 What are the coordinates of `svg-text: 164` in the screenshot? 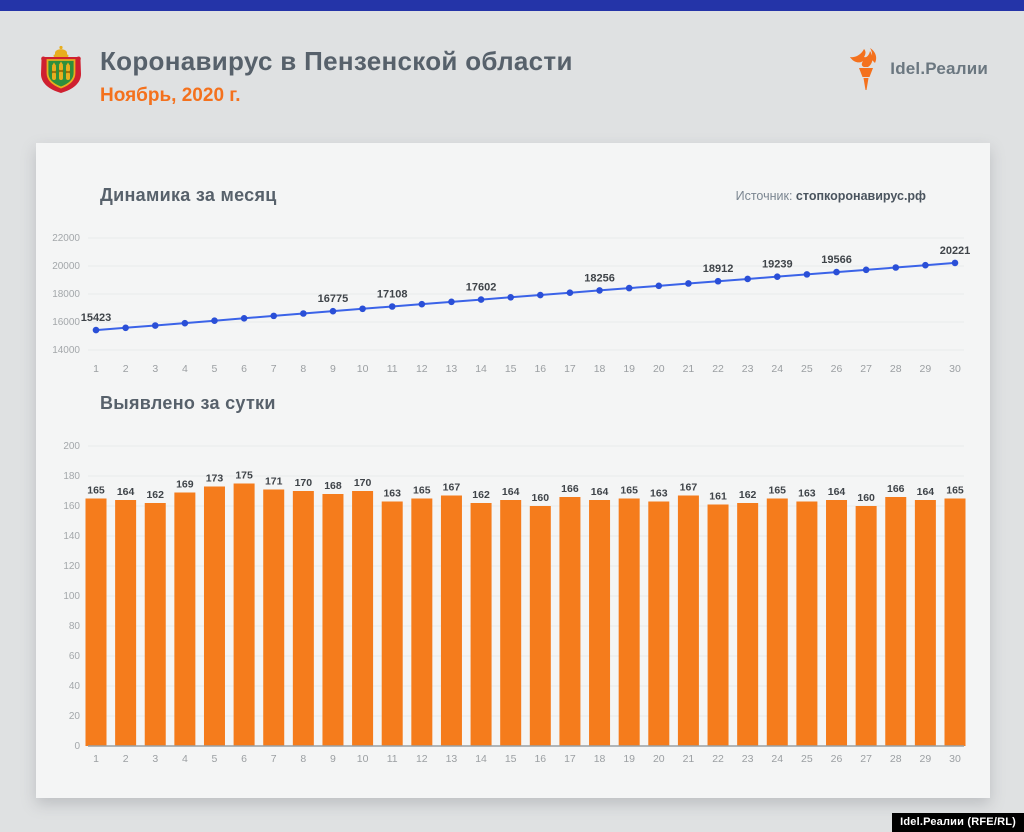 It's located at (511, 492).